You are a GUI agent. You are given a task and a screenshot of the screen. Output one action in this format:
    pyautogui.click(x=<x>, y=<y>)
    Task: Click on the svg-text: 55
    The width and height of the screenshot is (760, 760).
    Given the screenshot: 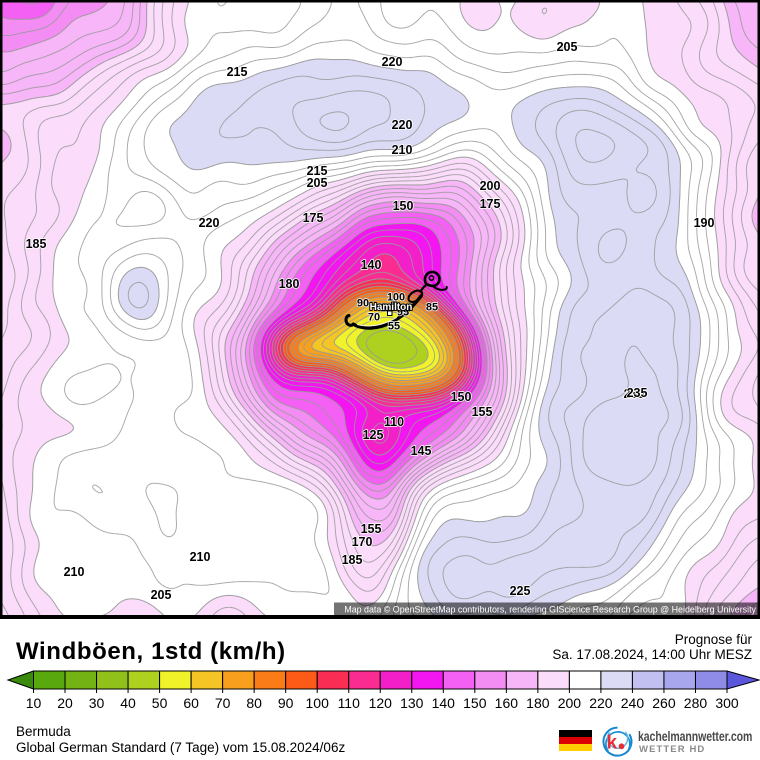 What is the action you would take?
    pyautogui.click(x=394, y=327)
    